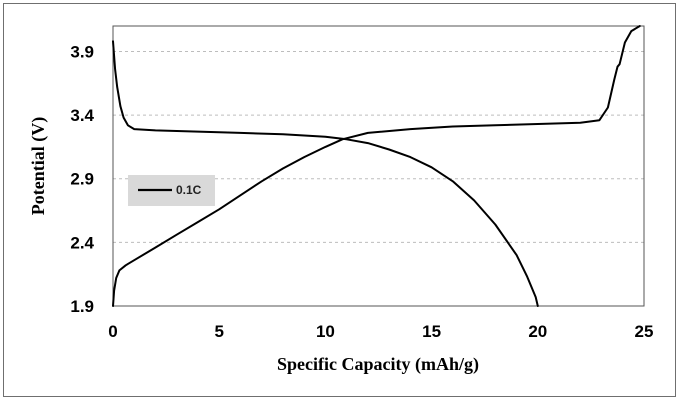 This screenshot has width=681, height=402. I want to click on x-axis-ticks: 0 5 10 15 20 25, so click(380, 331).